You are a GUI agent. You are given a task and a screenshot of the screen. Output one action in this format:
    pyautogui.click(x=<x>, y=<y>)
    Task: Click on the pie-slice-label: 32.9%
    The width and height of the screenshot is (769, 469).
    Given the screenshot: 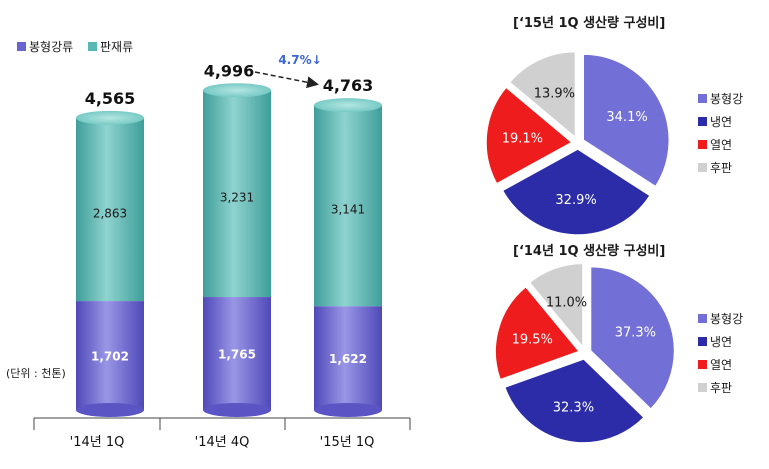 What is the action you would take?
    pyautogui.click(x=575, y=200)
    